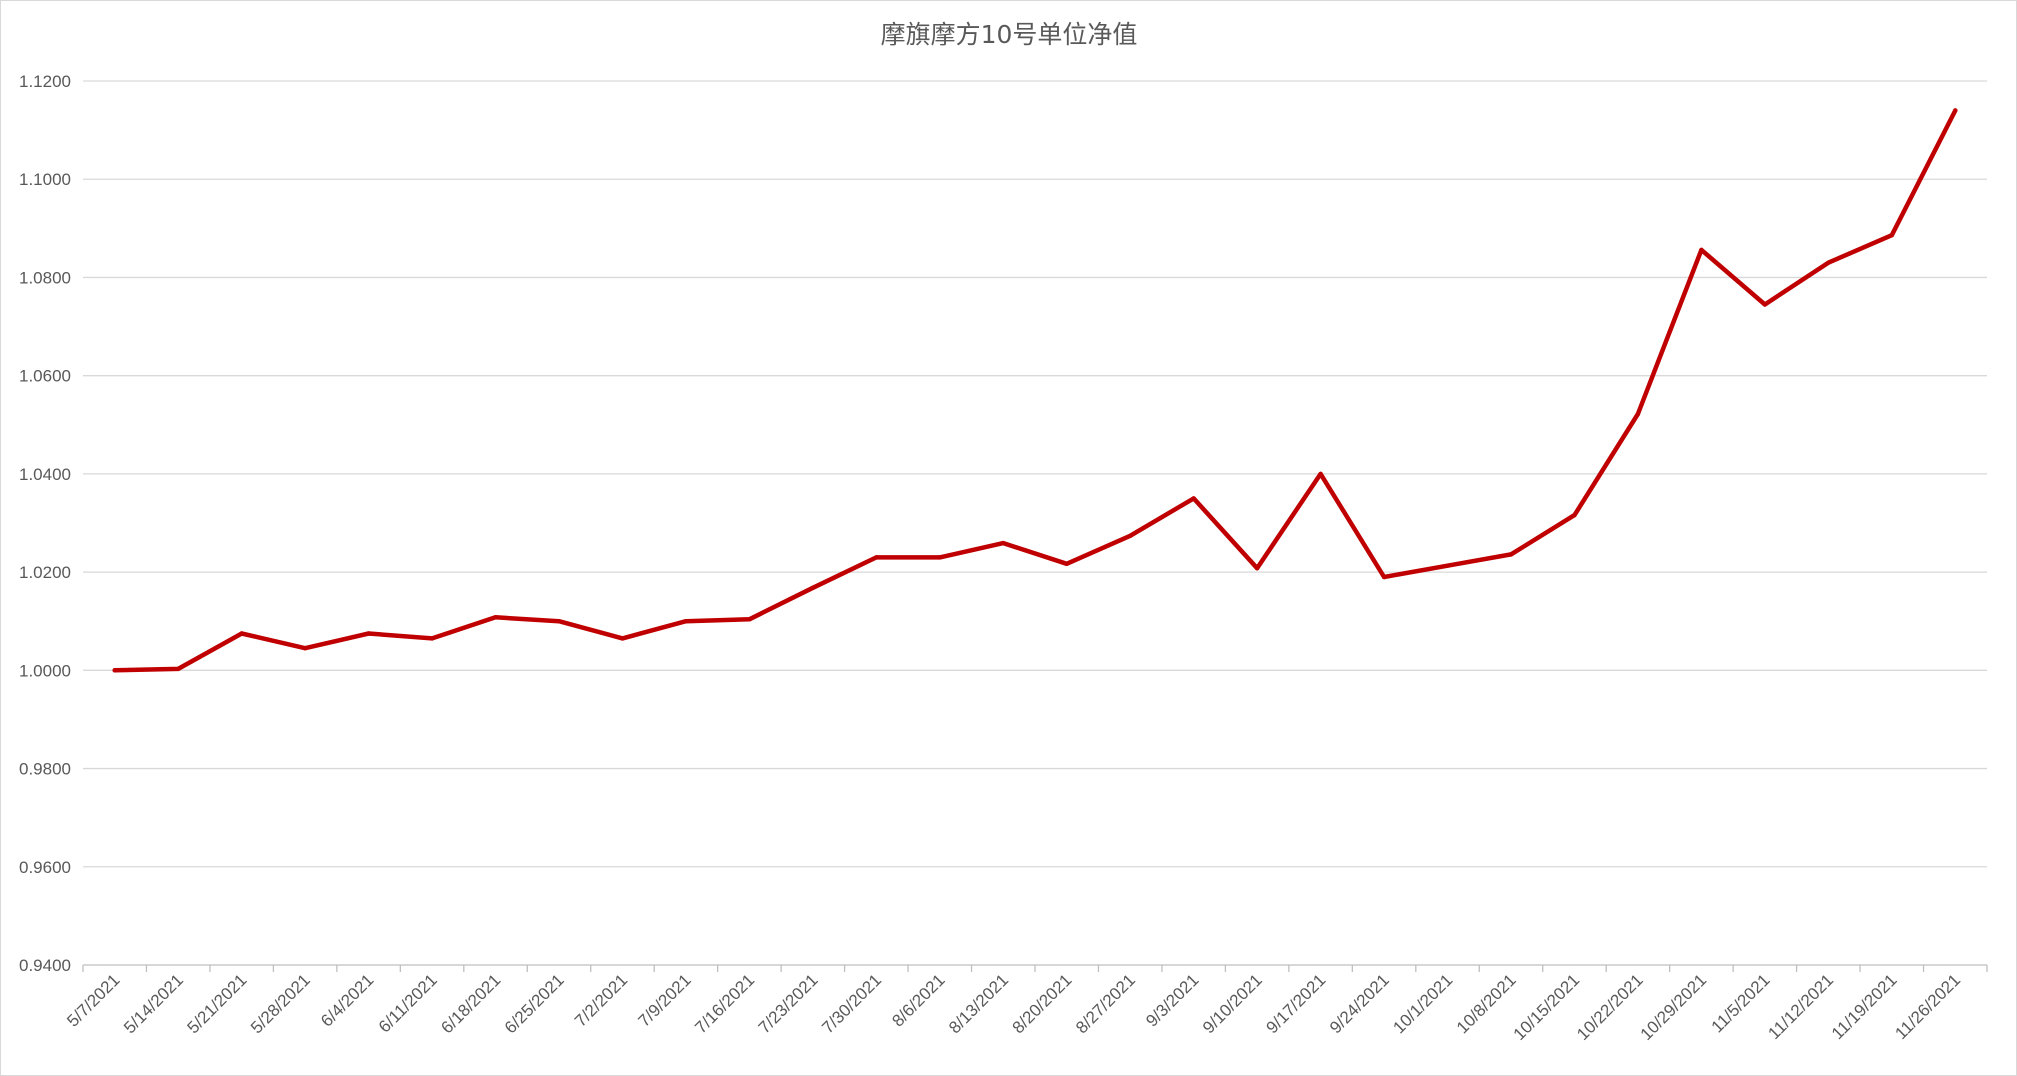 The width and height of the screenshot is (2017, 1076). I want to click on x-tick-label: 11/19/2021, so click(1864, 1006).